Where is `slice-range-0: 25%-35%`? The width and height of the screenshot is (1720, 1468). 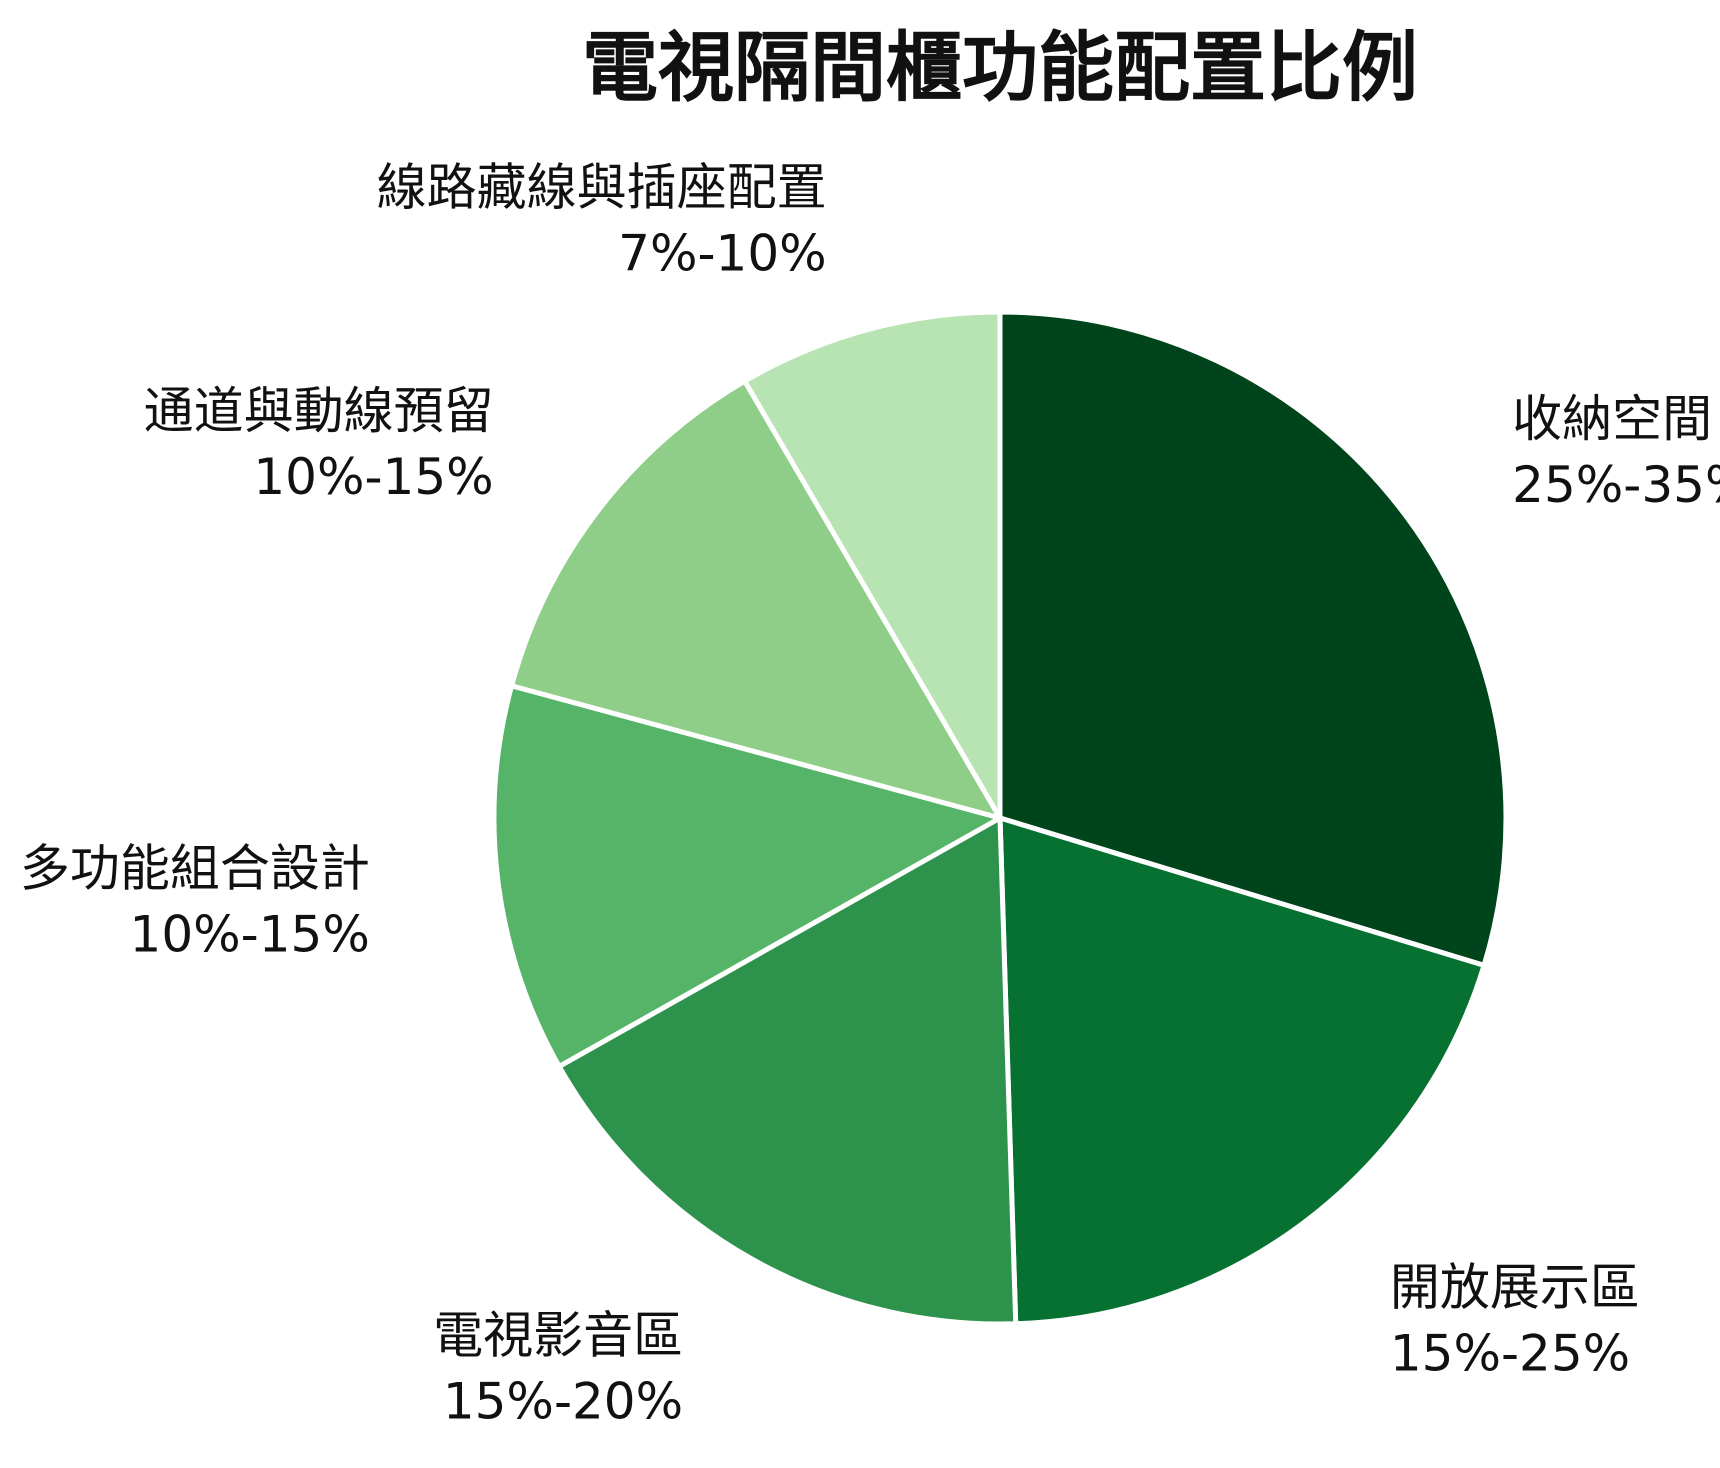
slice-range-0: 25%-35% is located at coordinates (1616, 485).